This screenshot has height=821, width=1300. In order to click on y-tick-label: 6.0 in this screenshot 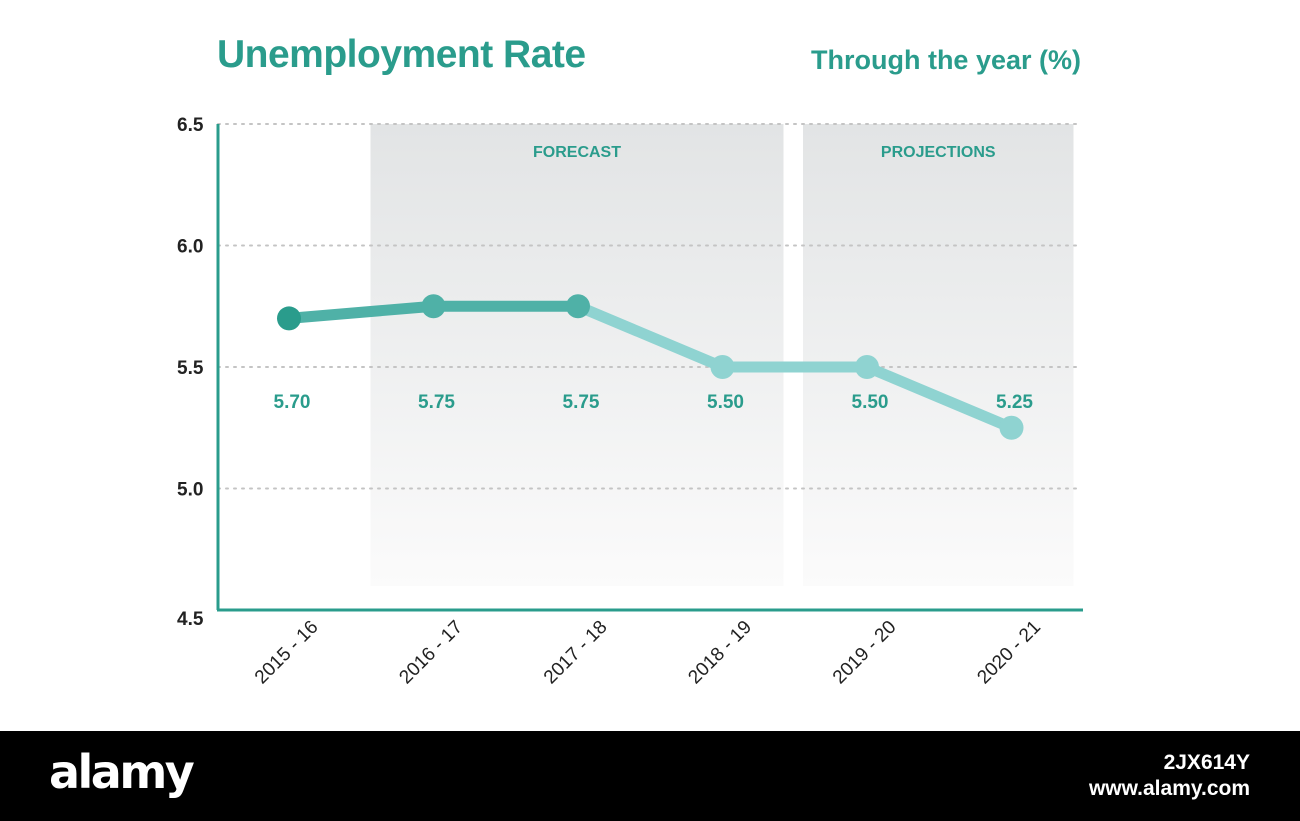, I will do `click(190, 247)`.